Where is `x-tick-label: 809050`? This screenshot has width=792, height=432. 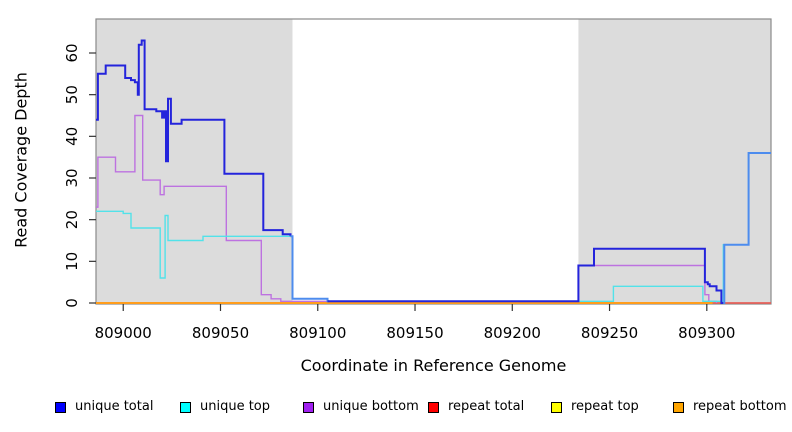
x-tick-label: 809050 is located at coordinates (220, 333).